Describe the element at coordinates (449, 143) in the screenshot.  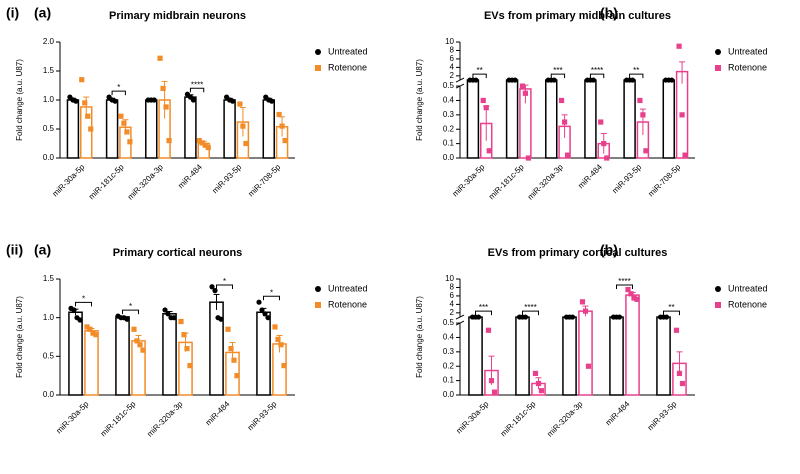
I see `y-tick-label: 0.1` at that location.